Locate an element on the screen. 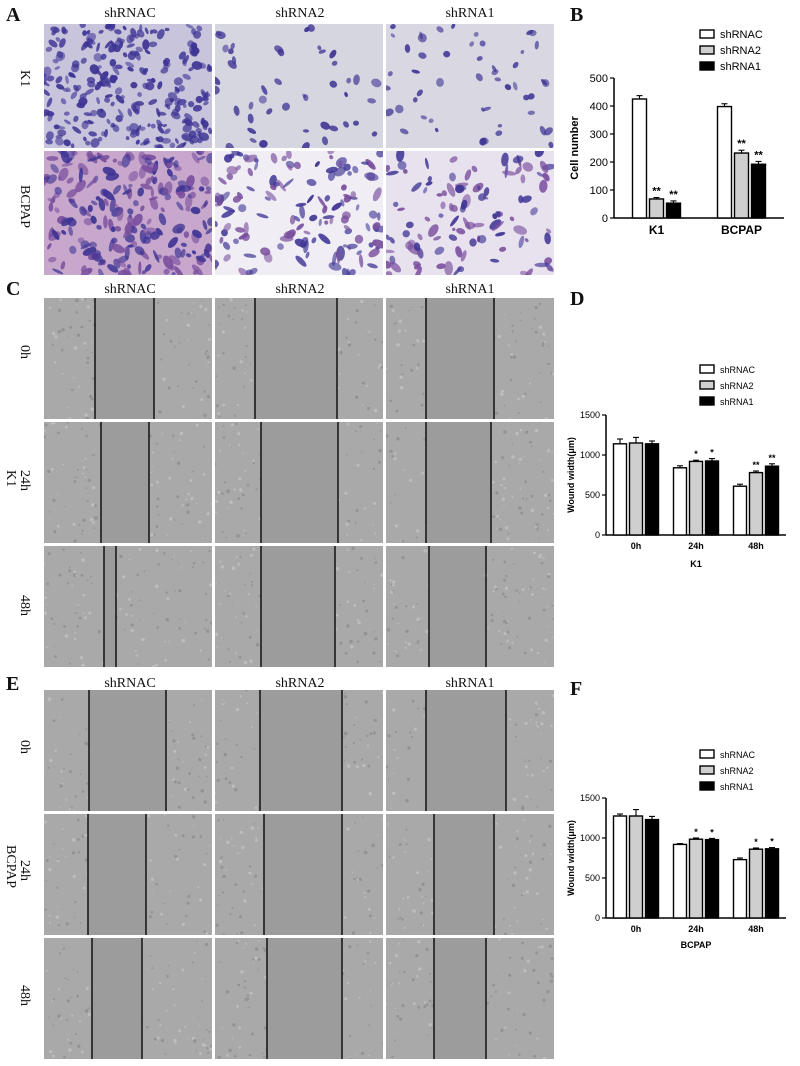 The height and width of the screenshot is (1066, 800). panel-c-row-0h: 0h is located at coordinates (24, 352).